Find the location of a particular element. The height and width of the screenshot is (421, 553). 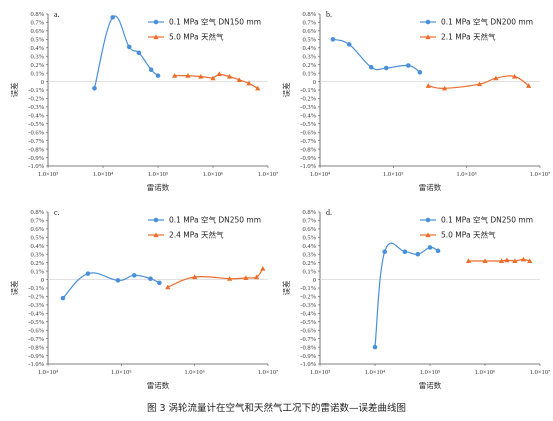

y-tick-label: -1.0% is located at coordinates (308, 364).